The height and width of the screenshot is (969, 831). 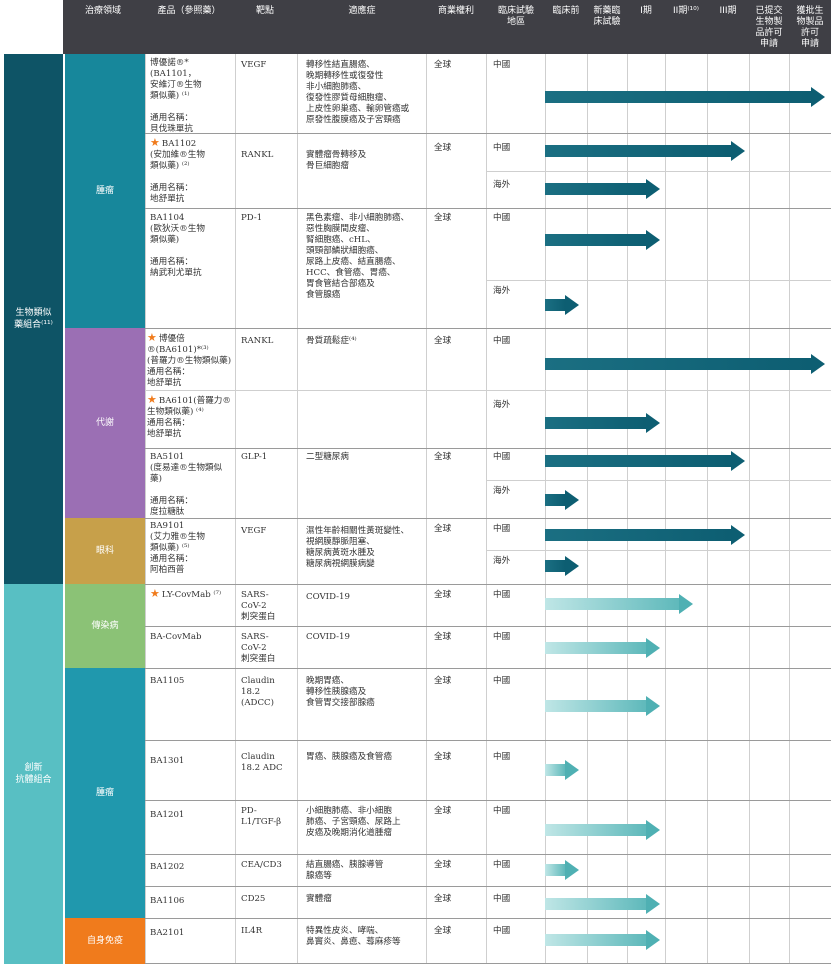 I want to click on target-ba1202: CEA/CD3, so click(x=261, y=865).